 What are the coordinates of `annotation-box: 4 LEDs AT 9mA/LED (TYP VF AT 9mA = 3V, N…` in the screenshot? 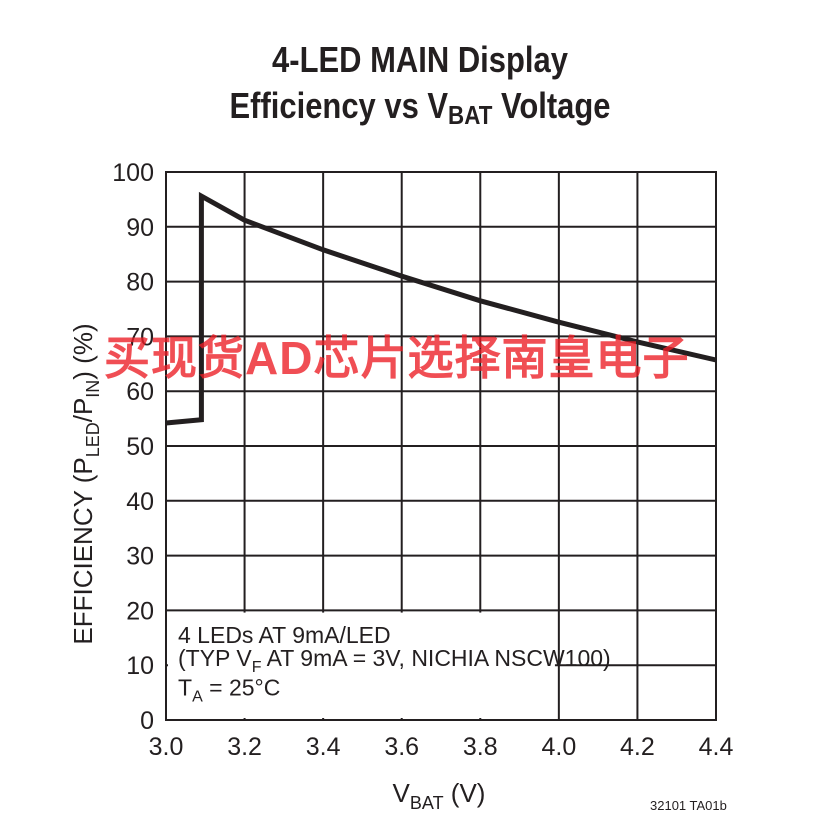 It's located at (389, 665).